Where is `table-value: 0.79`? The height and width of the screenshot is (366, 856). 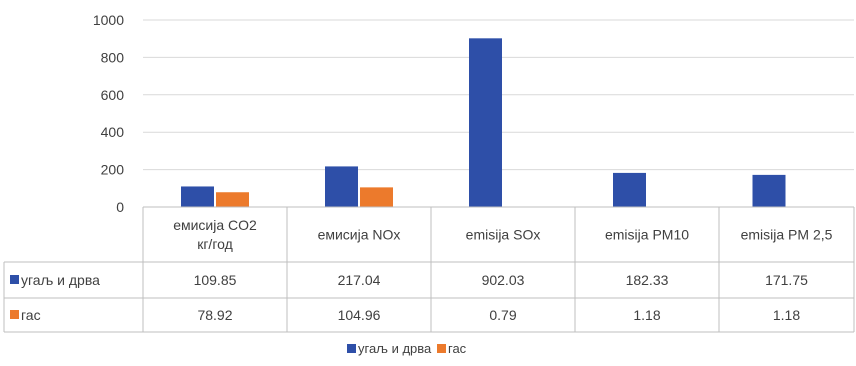 table-value: 0.79 is located at coordinates (502, 315).